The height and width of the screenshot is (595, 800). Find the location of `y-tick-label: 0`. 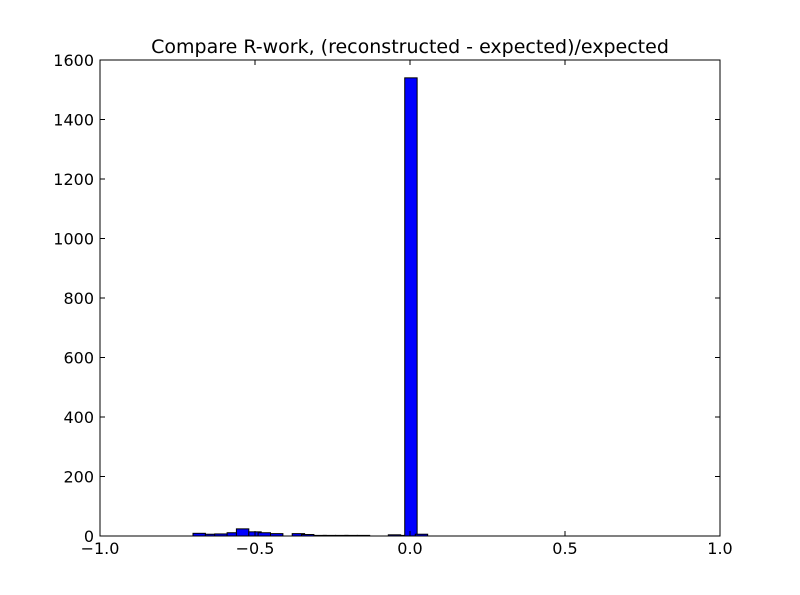

y-tick-label: 0 is located at coordinates (89, 536).